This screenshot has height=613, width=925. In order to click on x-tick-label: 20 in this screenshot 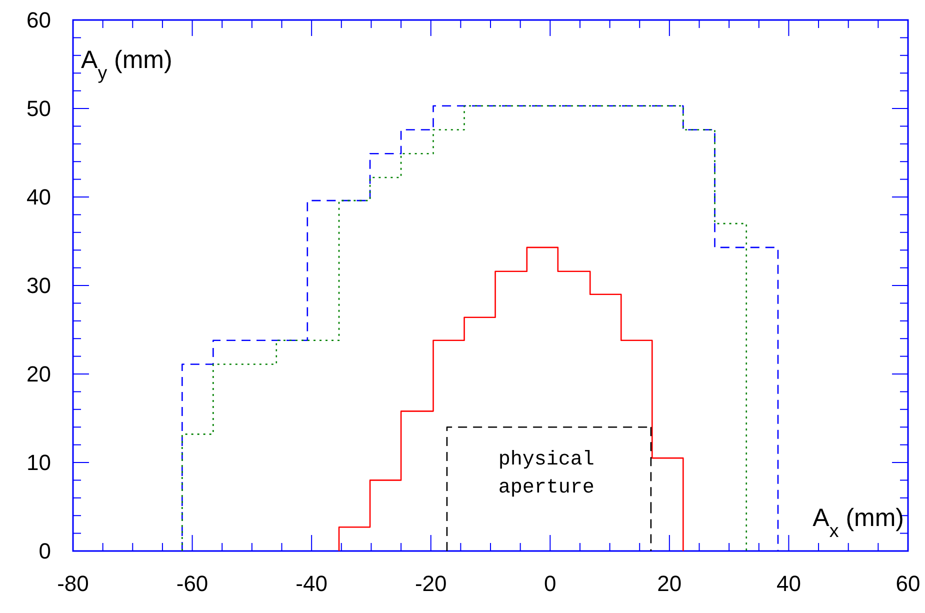, I will do `click(669, 583)`.